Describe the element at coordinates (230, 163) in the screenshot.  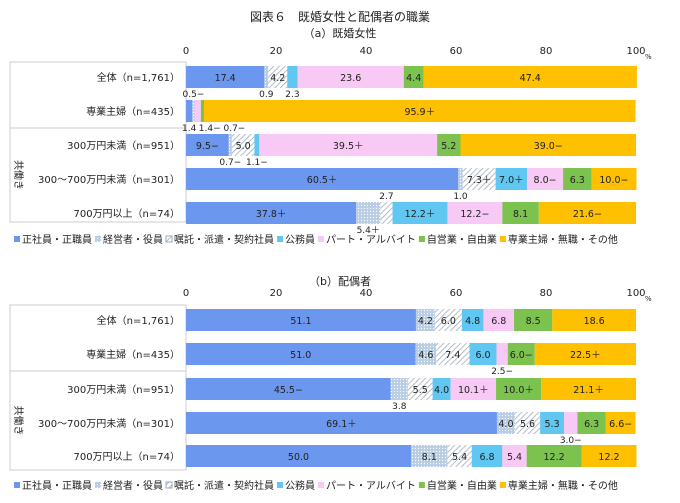
I see `data-label: 0.7−` at that location.